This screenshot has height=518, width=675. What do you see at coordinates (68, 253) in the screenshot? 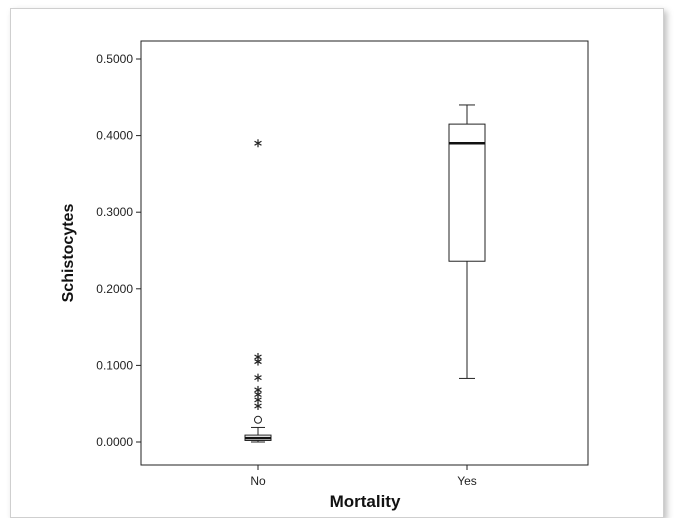
I see `y-axis-title: Schistocytes` at bounding box center [68, 253].